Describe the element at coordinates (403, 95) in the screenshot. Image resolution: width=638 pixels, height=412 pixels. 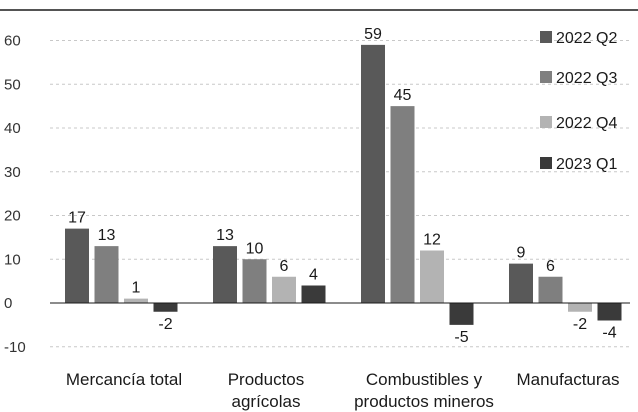
I see `data-label: 45` at that location.